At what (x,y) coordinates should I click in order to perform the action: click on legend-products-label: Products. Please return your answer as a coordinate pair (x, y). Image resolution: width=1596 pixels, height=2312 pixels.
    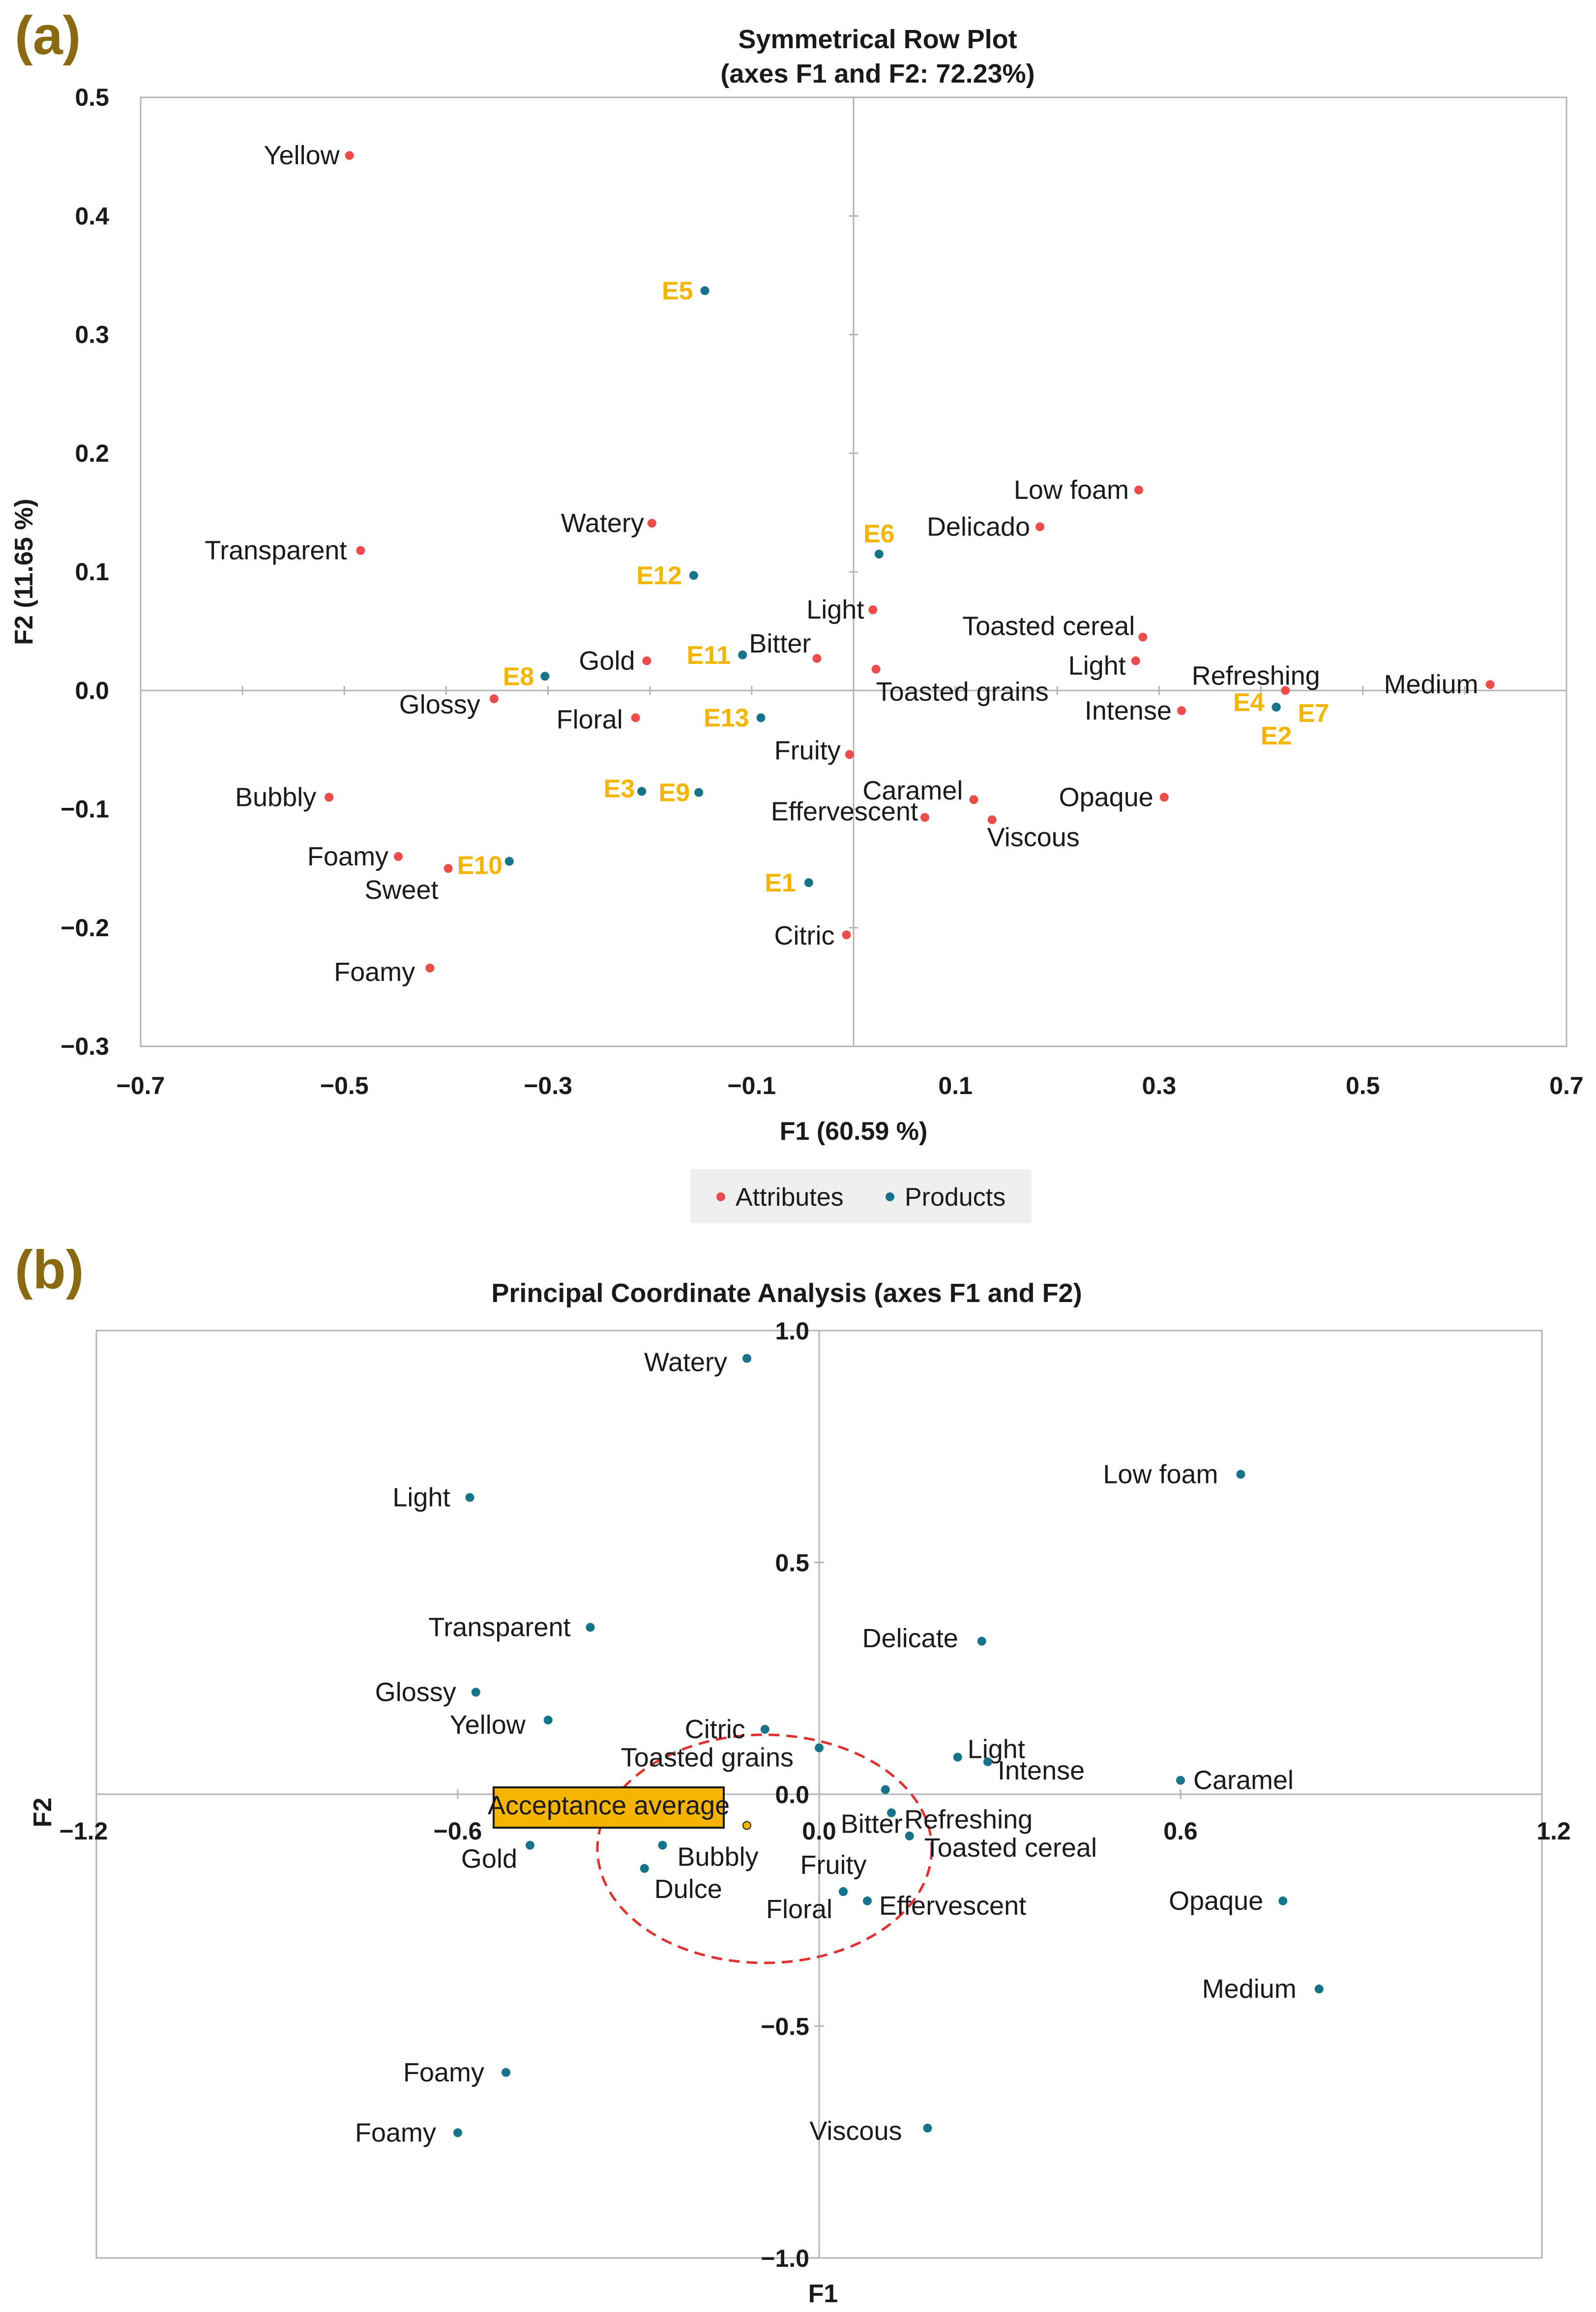
    Looking at the image, I should click on (955, 1197).